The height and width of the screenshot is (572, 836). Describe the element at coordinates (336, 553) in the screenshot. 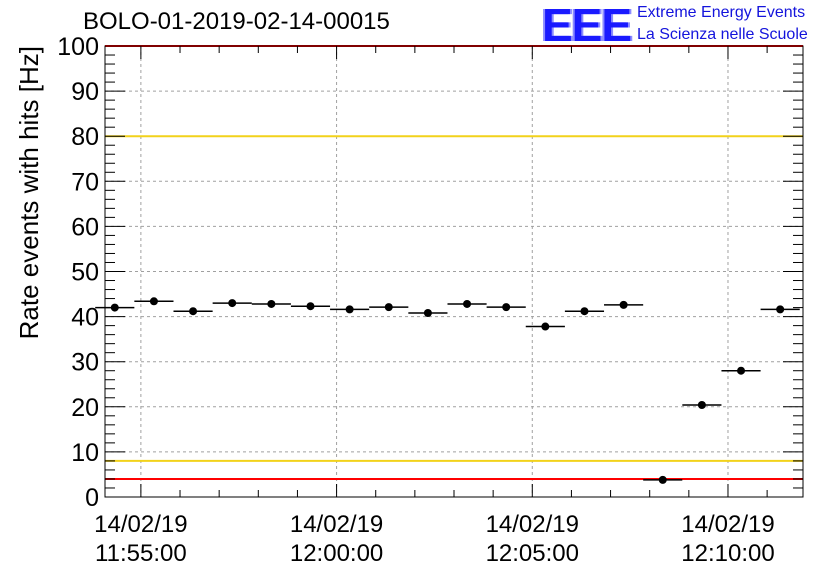

I see `x-tick-time-label: 12:00:00` at that location.